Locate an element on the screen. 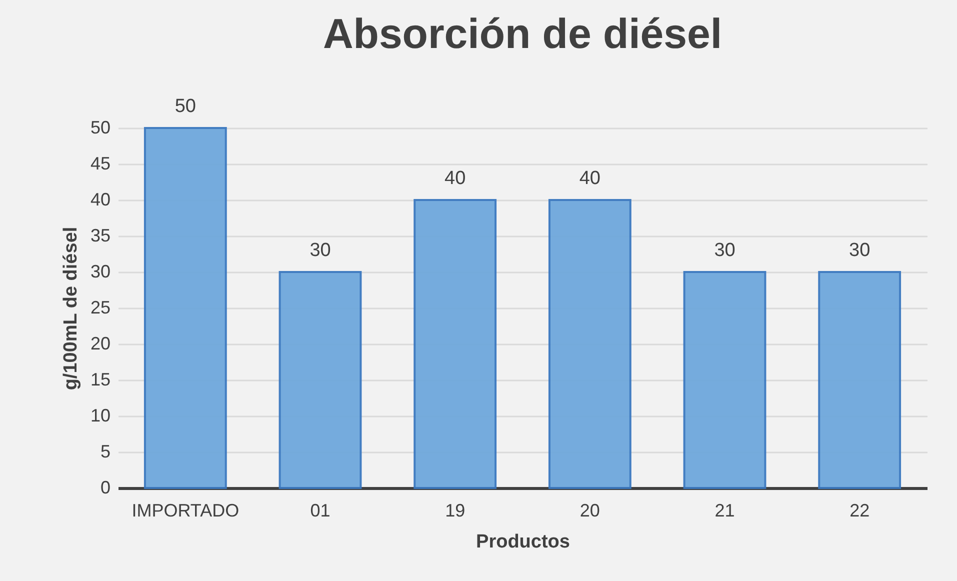 The width and height of the screenshot is (957, 581). x-tick-label: 20 is located at coordinates (590, 510).